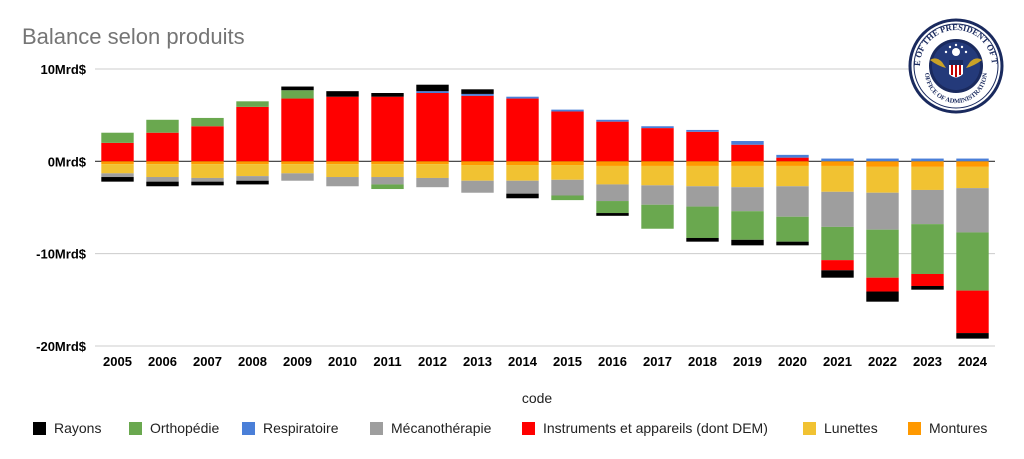 The width and height of the screenshot is (1024, 459). What do you see at coordinates (441, 428) in the screenshot?
I see `legend-label: Mécanothérapie` at bounding box center [441, 428].